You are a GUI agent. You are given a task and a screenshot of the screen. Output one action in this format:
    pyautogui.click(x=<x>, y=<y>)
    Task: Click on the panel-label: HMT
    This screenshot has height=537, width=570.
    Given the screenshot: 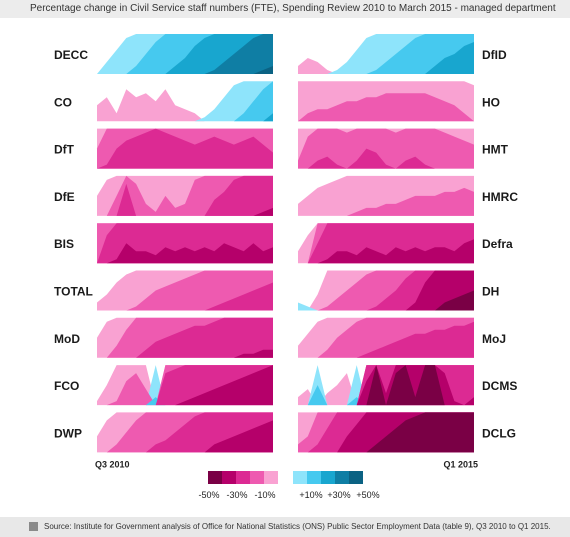 What is the action you would take?
    pyautogui.click(x=495, y=150)
    